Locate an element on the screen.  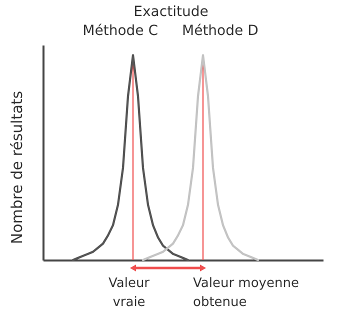
text: Valeur vraie is located at coordinates (129, 293).